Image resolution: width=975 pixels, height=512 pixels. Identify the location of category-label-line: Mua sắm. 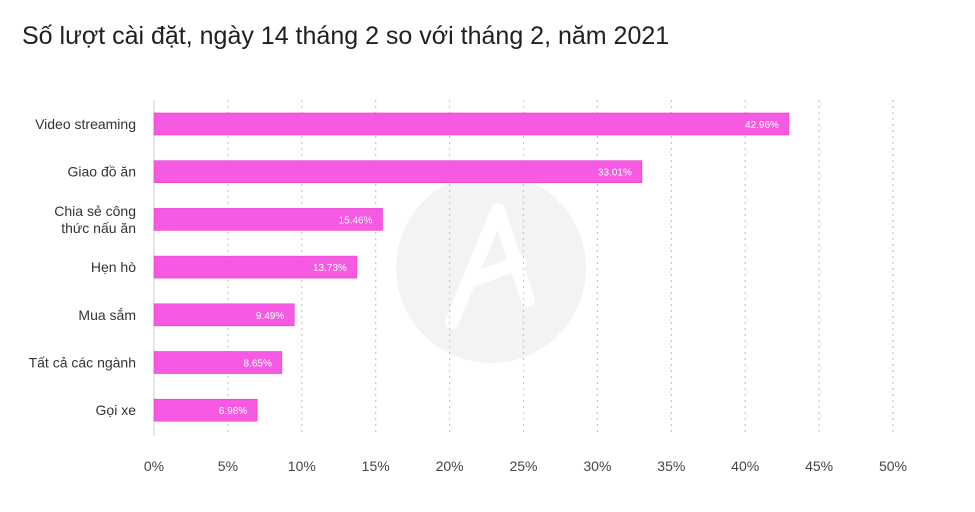
(107, 315).